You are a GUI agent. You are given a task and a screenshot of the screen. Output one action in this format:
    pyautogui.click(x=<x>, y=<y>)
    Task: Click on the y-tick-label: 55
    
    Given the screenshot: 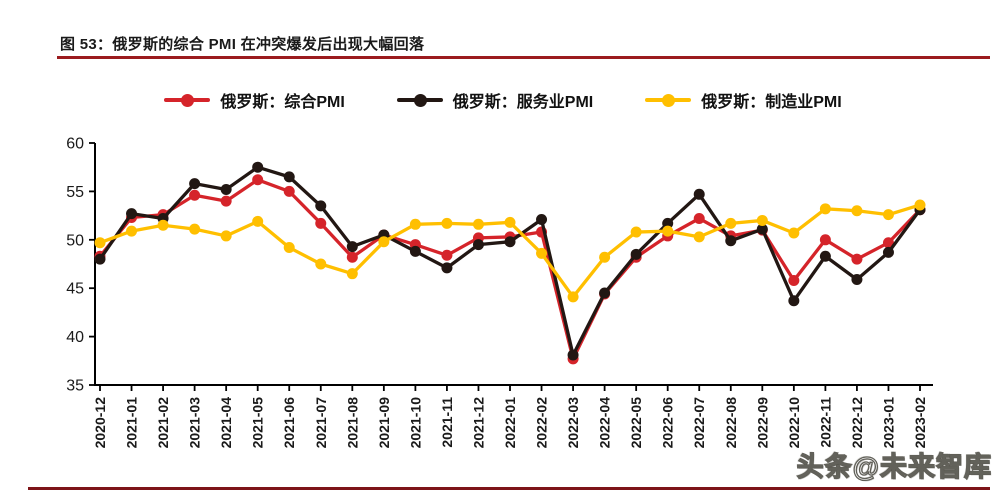 What is the action you would take?
    pyautogui.click(x=75, y=192)
    